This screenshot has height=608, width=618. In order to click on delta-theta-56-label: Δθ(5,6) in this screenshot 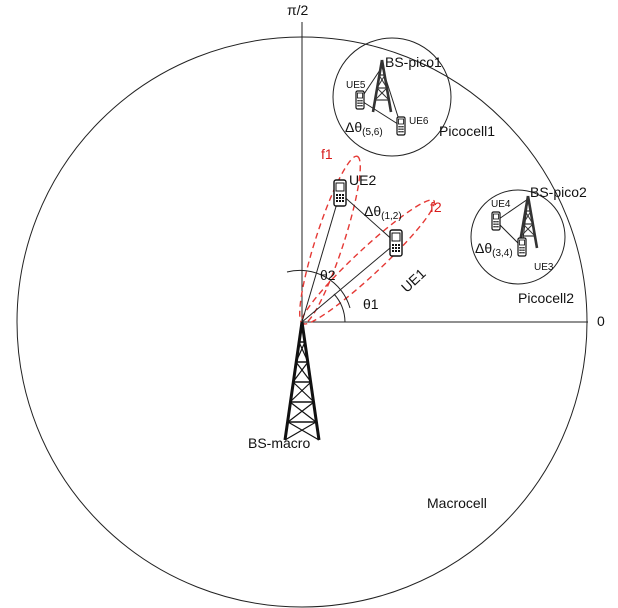, I will do `click(364, 128)`.